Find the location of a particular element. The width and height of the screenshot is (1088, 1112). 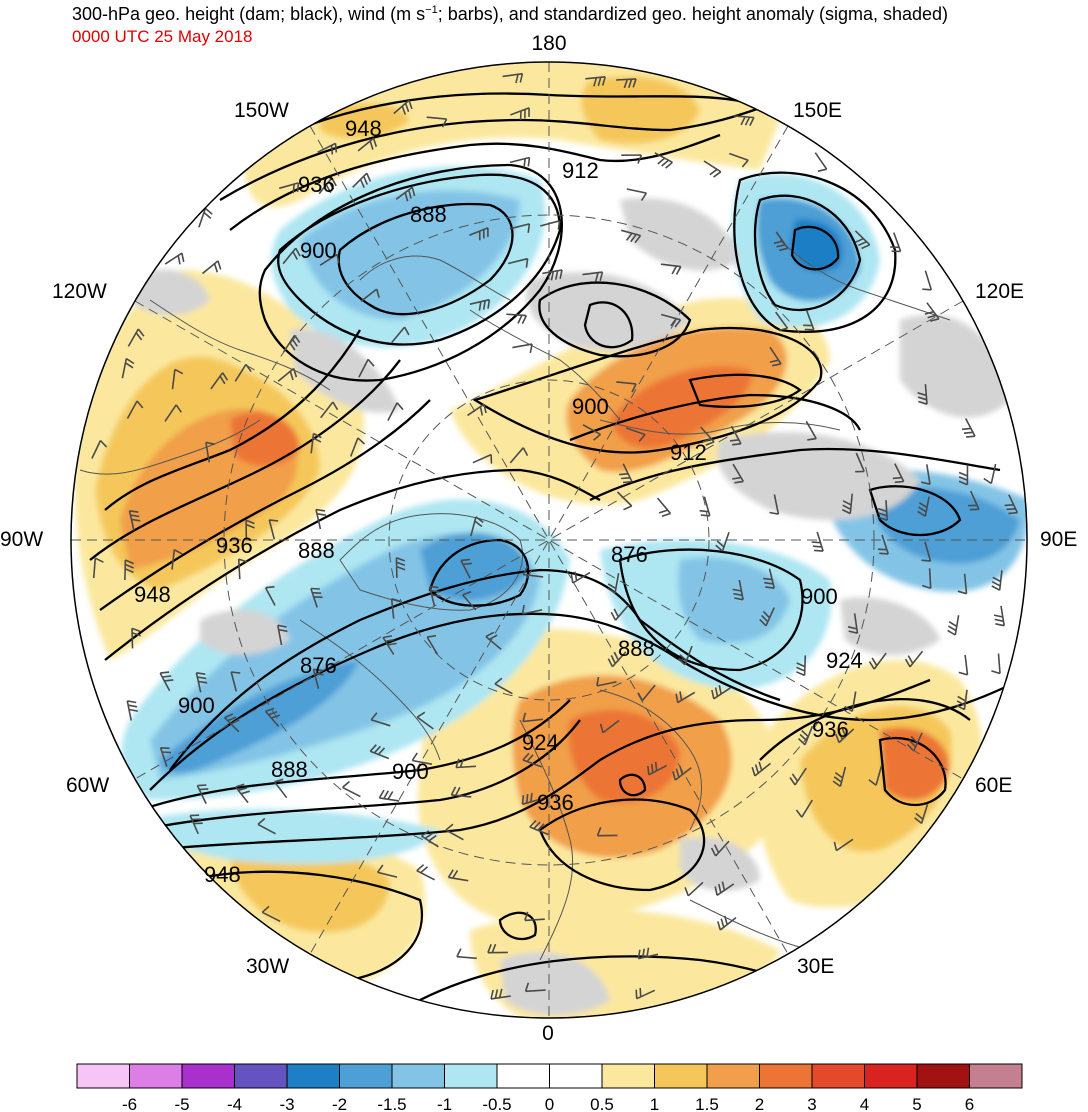

lon-label-90e: 90E is located at coordinates (1058, 539).